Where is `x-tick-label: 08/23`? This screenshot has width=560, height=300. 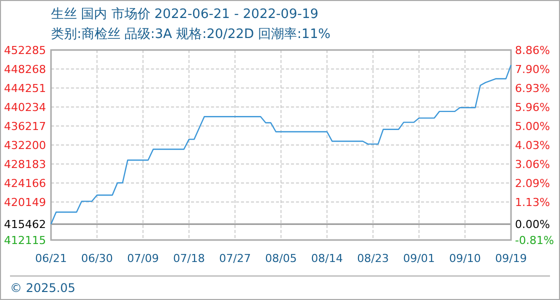
x-tick-label: 08/23 is located at coordinates (373, 258).